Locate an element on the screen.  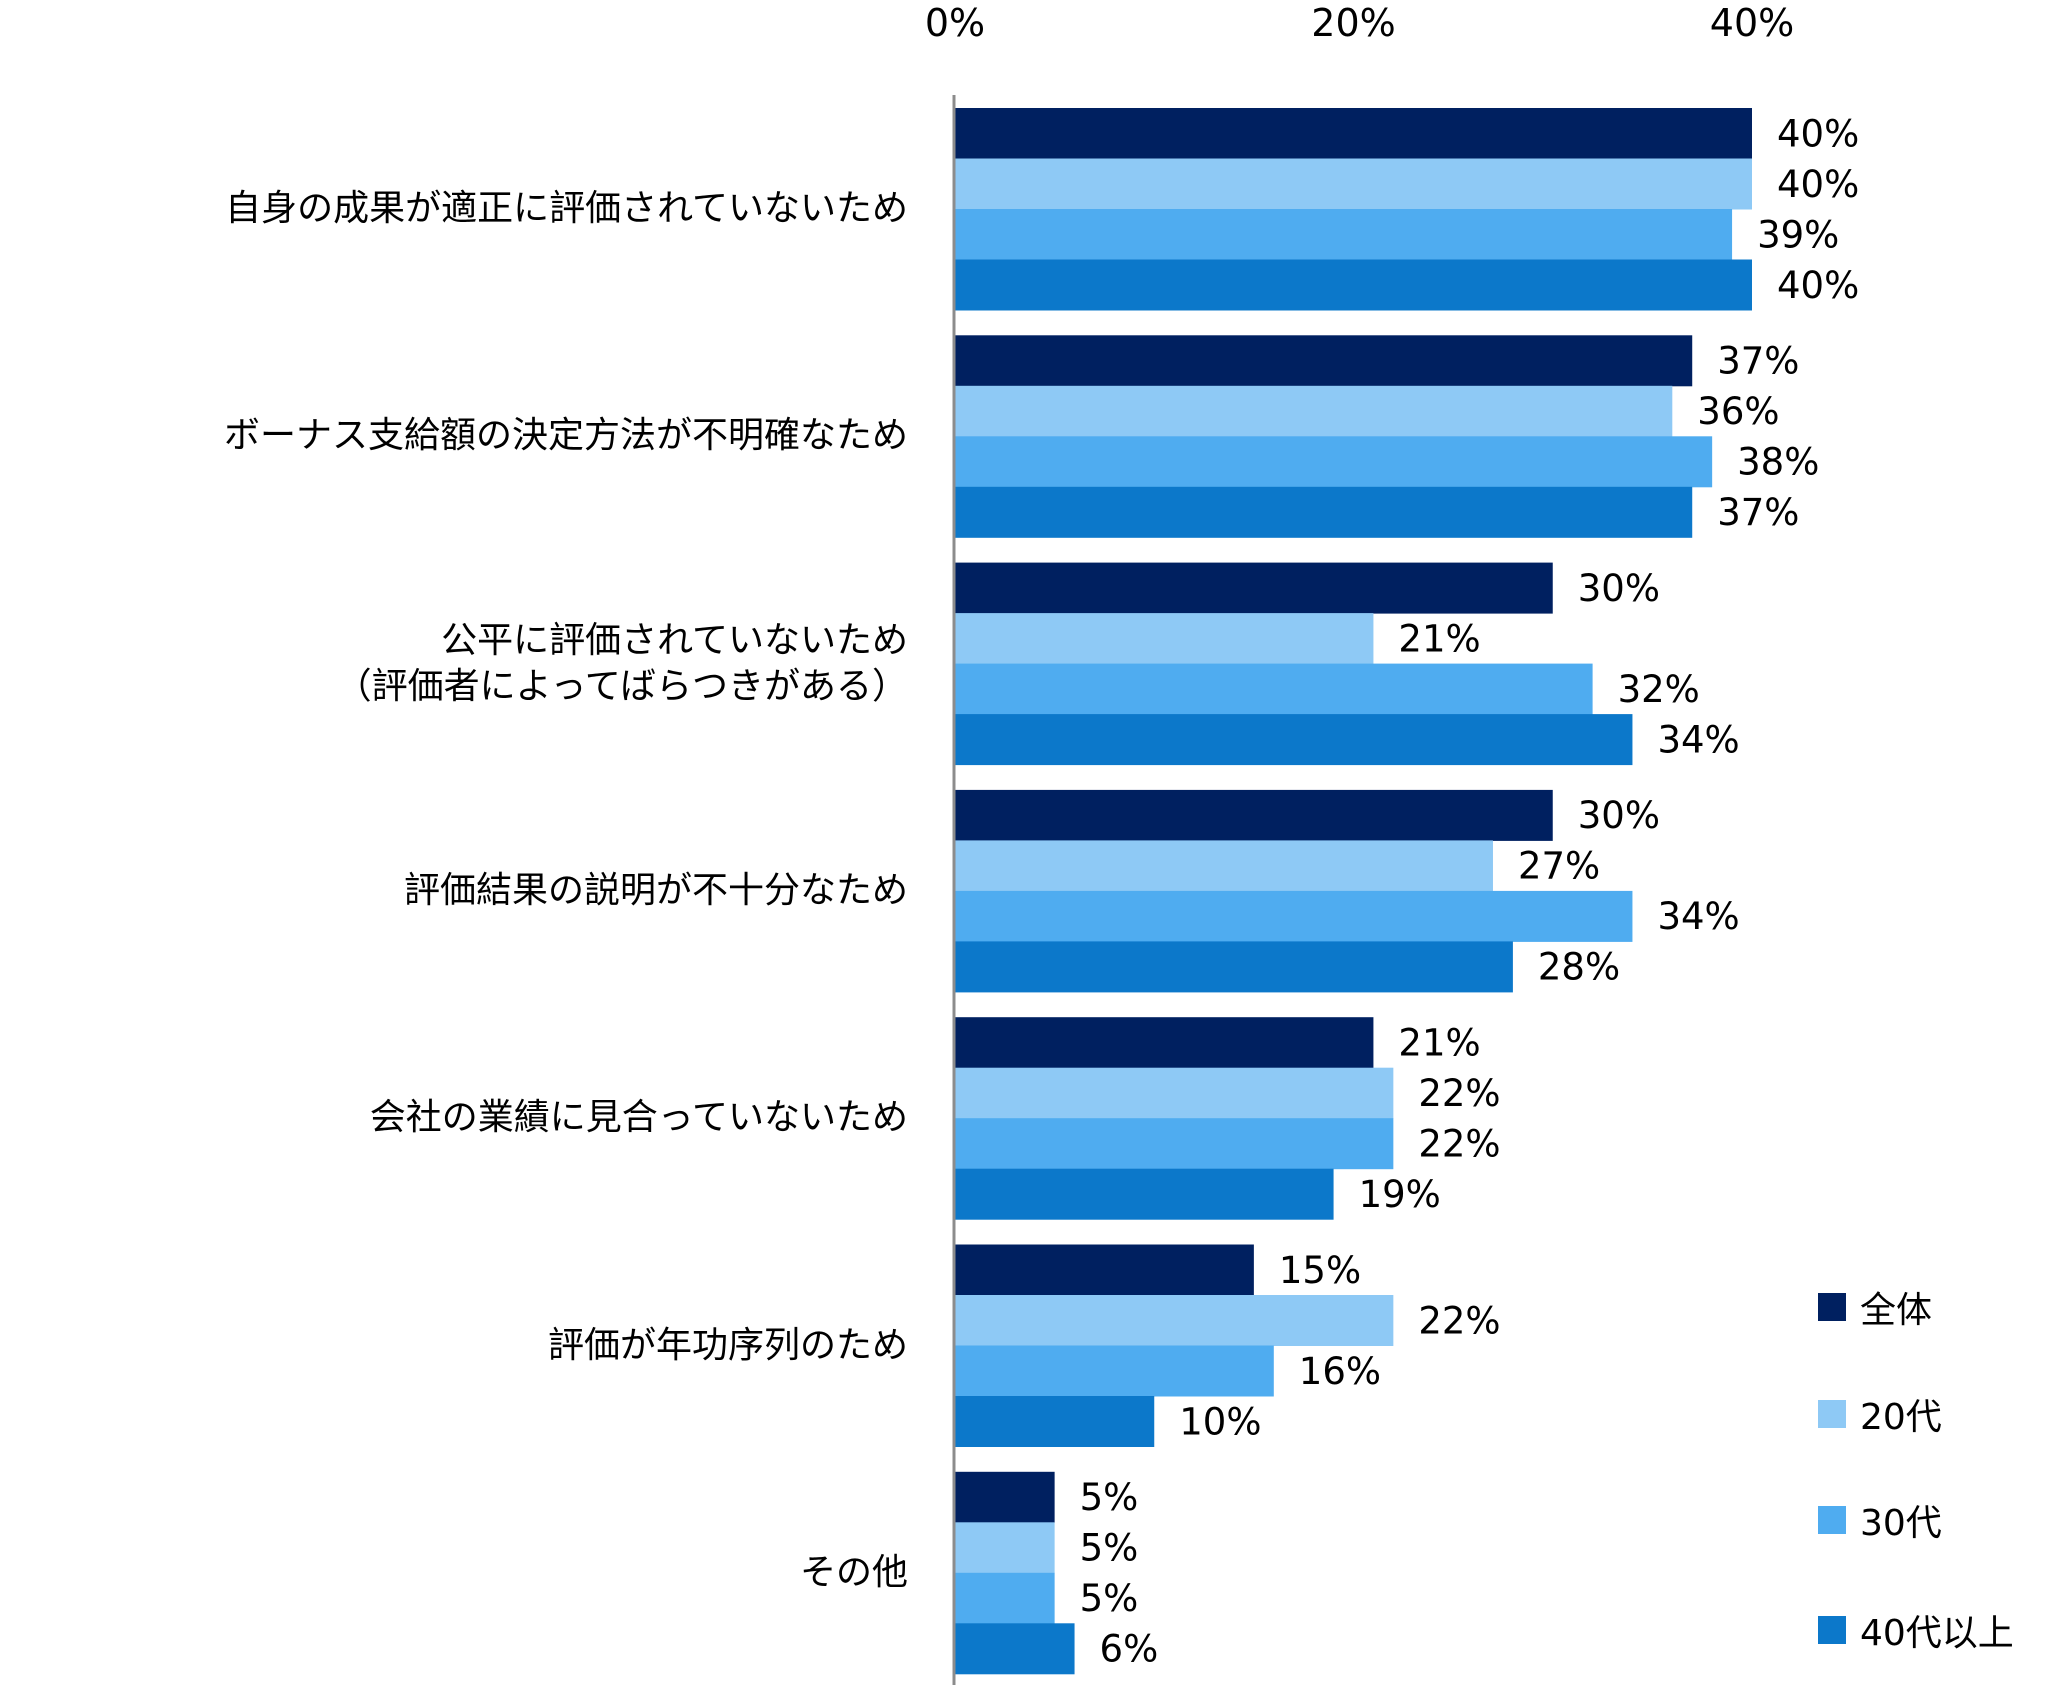
legend-label: 全体 is located at coordinates (1896, 1310).